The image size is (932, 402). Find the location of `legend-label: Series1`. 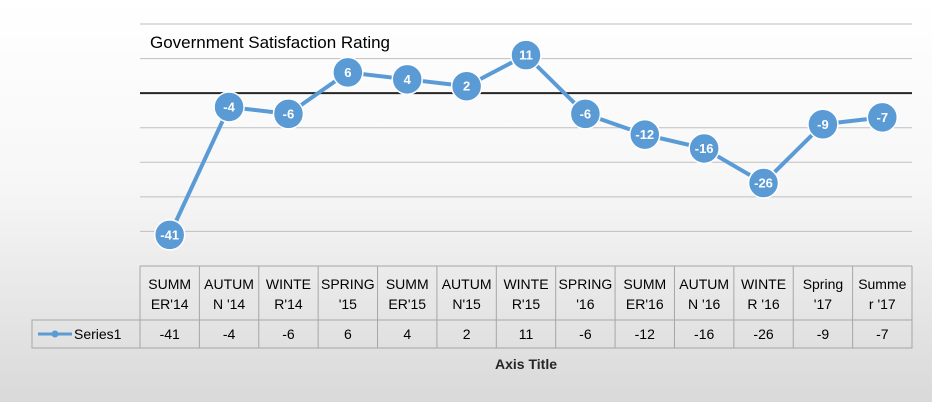

legend-label: Series1 is located at coordinates (98, 334).